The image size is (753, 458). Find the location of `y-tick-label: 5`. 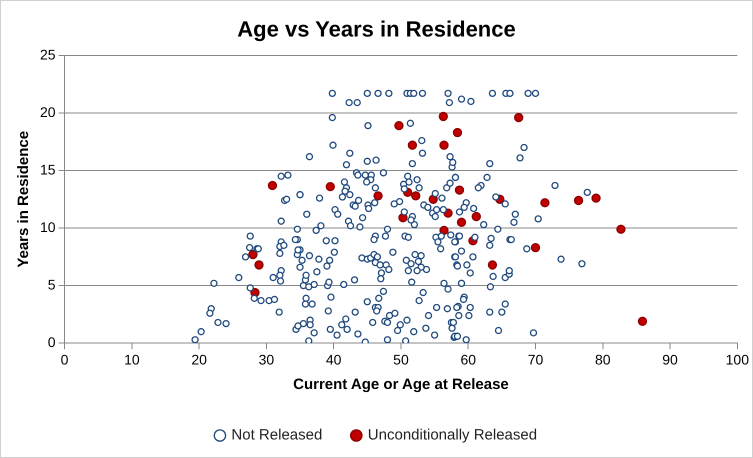

y-tick-label: 5 is located at coordinates (52, 284).